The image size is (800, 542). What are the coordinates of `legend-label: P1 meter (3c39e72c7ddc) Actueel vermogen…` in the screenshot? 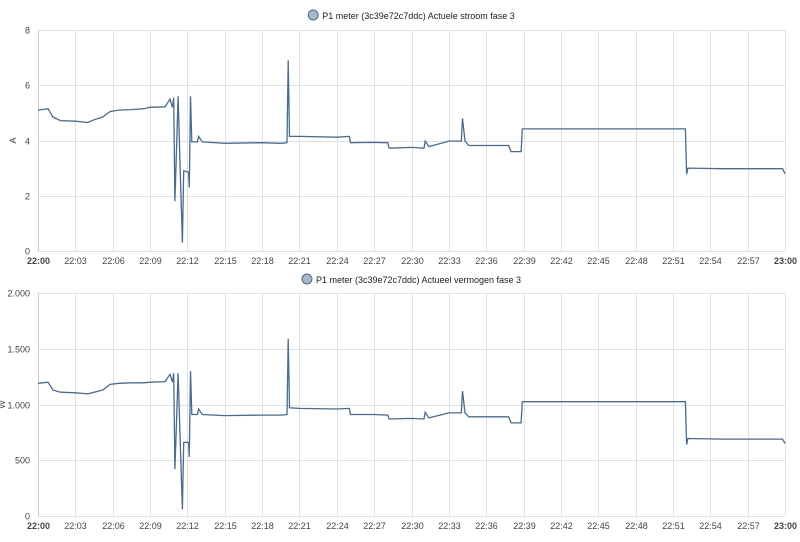 It's located at (418, 280).